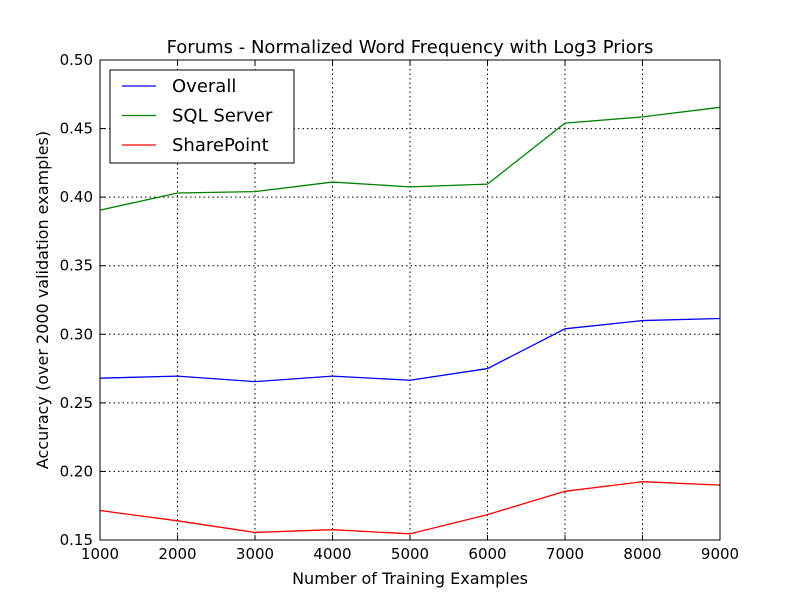 The width and height of the screenshot is (800, 600). I want to click on x-tick-label: 7000, so click(565, 554).